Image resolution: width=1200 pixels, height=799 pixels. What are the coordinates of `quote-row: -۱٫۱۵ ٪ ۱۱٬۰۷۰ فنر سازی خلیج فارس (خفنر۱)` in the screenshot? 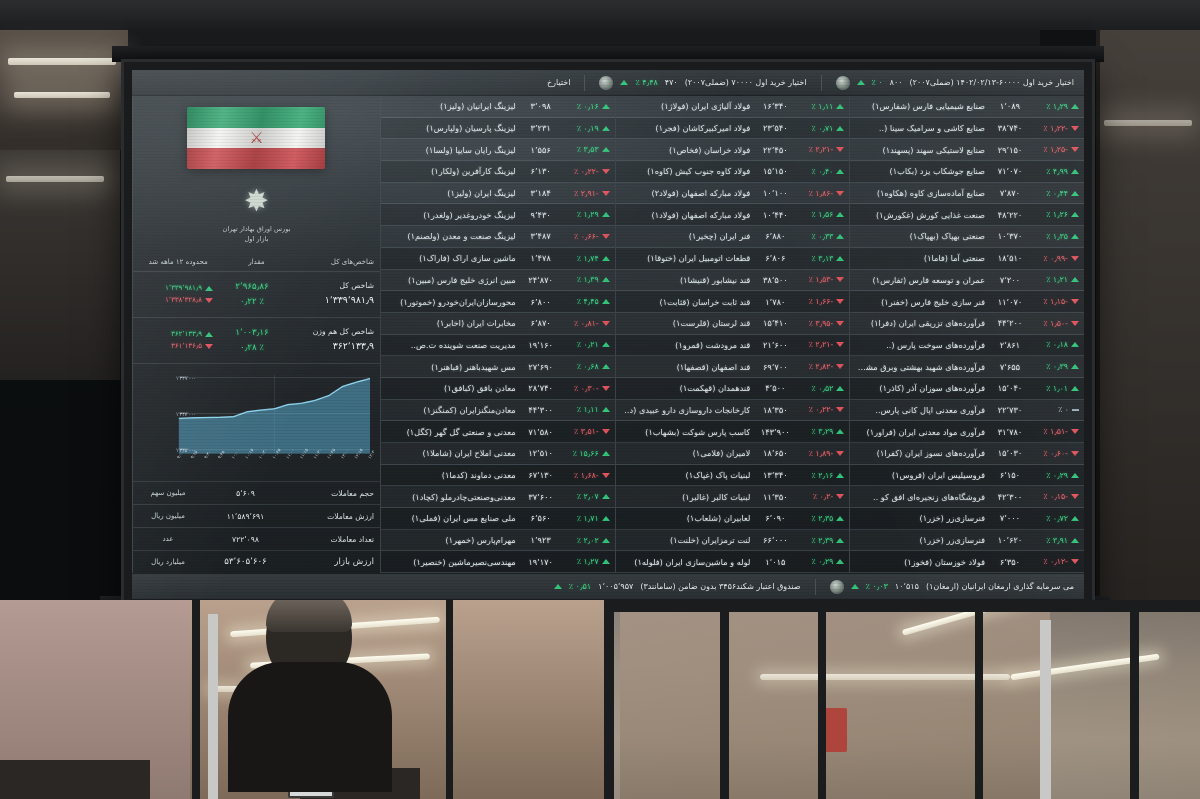 It's located at (967, 302).